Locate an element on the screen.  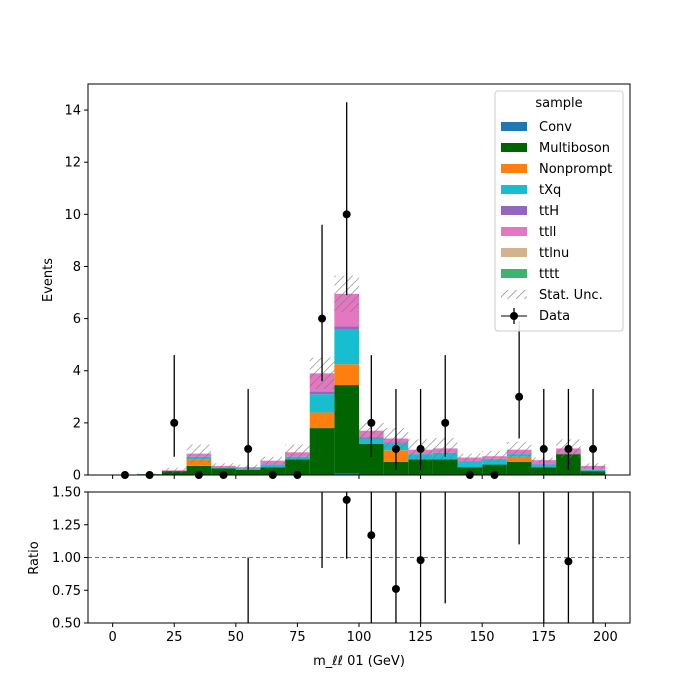
legend-swatch-multiboson is located at coordinates (514, 147).